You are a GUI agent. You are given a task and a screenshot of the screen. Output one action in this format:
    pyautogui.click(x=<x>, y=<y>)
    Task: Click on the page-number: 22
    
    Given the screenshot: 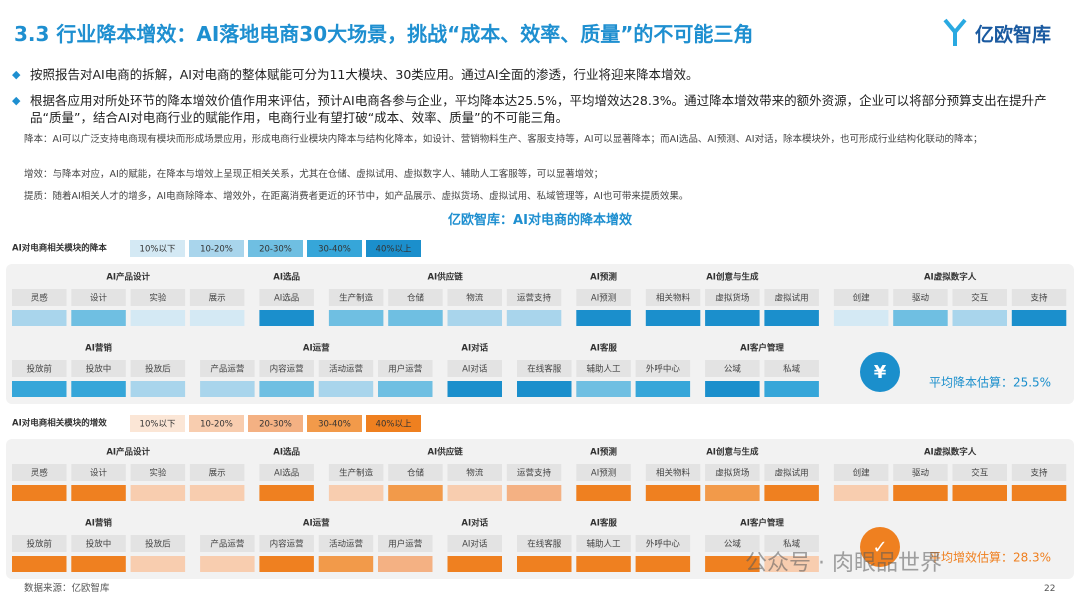 What is the action you would take?
    pyautogui.click(x=1050, y=589)
    